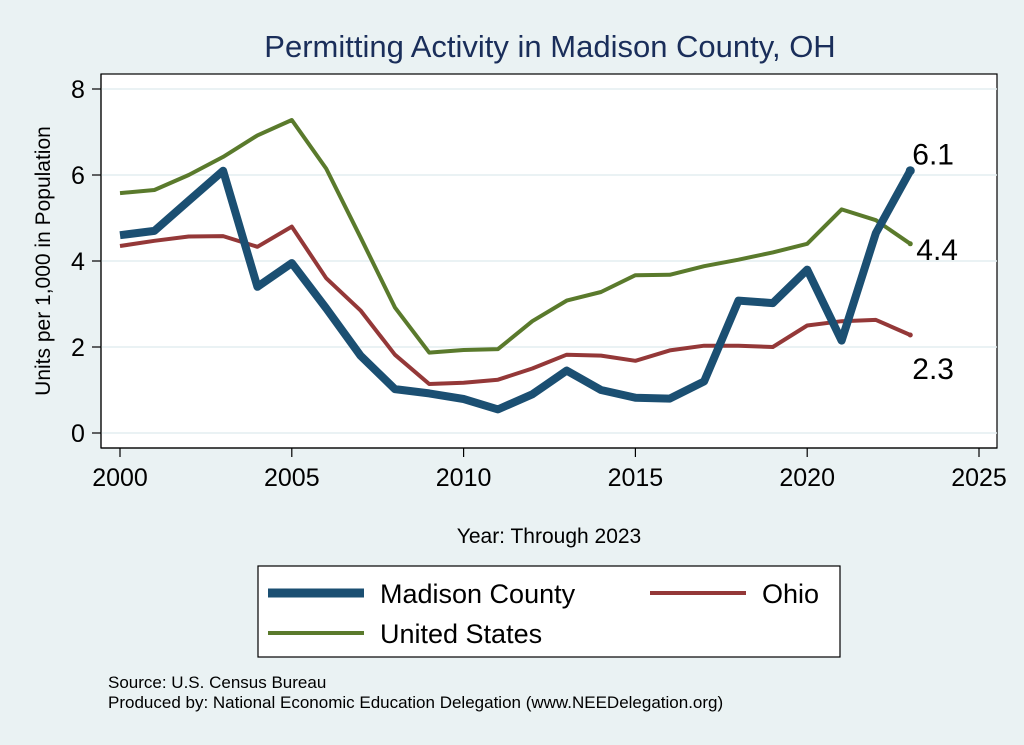 The width and height of the screenshot is (1024, 745). What do you see at coordinates (549, 469) in the screenshot?
I see `x-axis: 2000 2005 2010 2015 2020 2025` at bounding box center [549, 469].